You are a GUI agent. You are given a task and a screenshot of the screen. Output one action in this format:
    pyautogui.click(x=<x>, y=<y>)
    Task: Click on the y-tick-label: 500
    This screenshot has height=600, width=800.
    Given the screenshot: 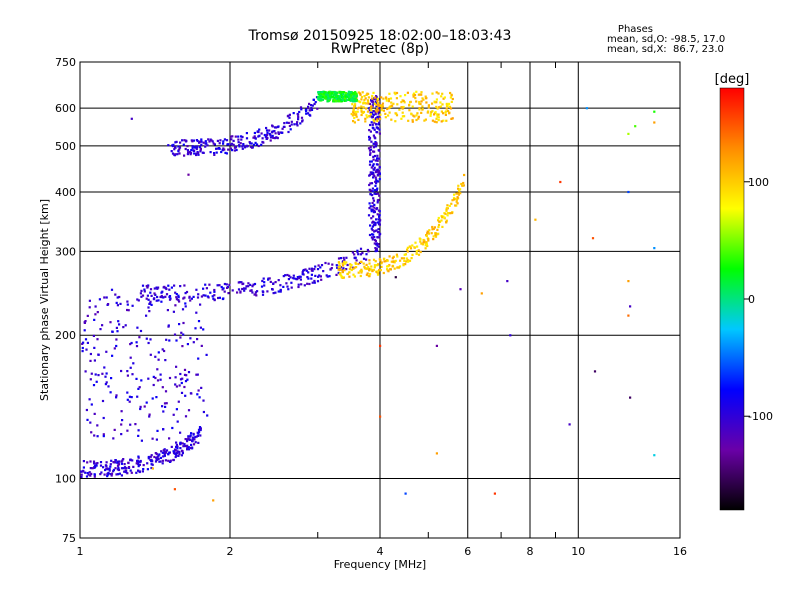 What is the action you would take?
    pyautogui.click(x=65, y=146)
    